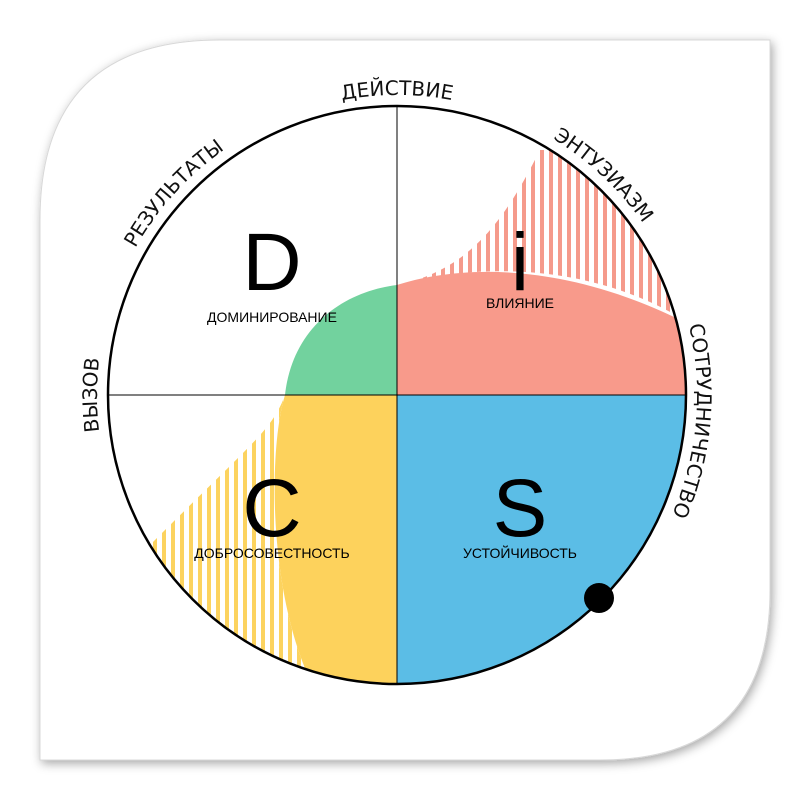 The height and width of the screenshot is (793, 798). Describe the element at coordinates (520, 262) in the screenshot. I see `quadrant-letter: i` at that location.